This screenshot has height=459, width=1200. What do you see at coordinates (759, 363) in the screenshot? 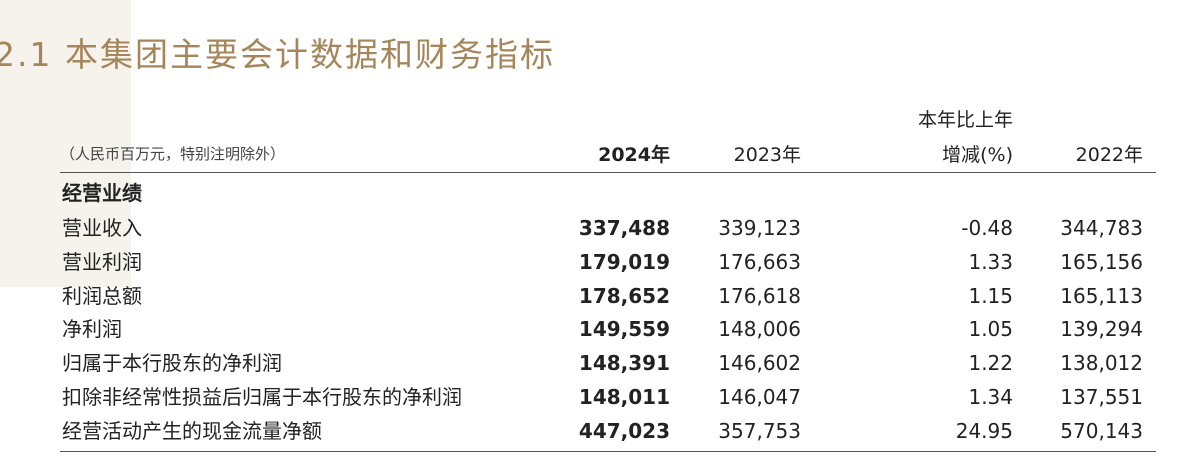
I see `table-cell: 146,602` at bounding box center [759, 363].